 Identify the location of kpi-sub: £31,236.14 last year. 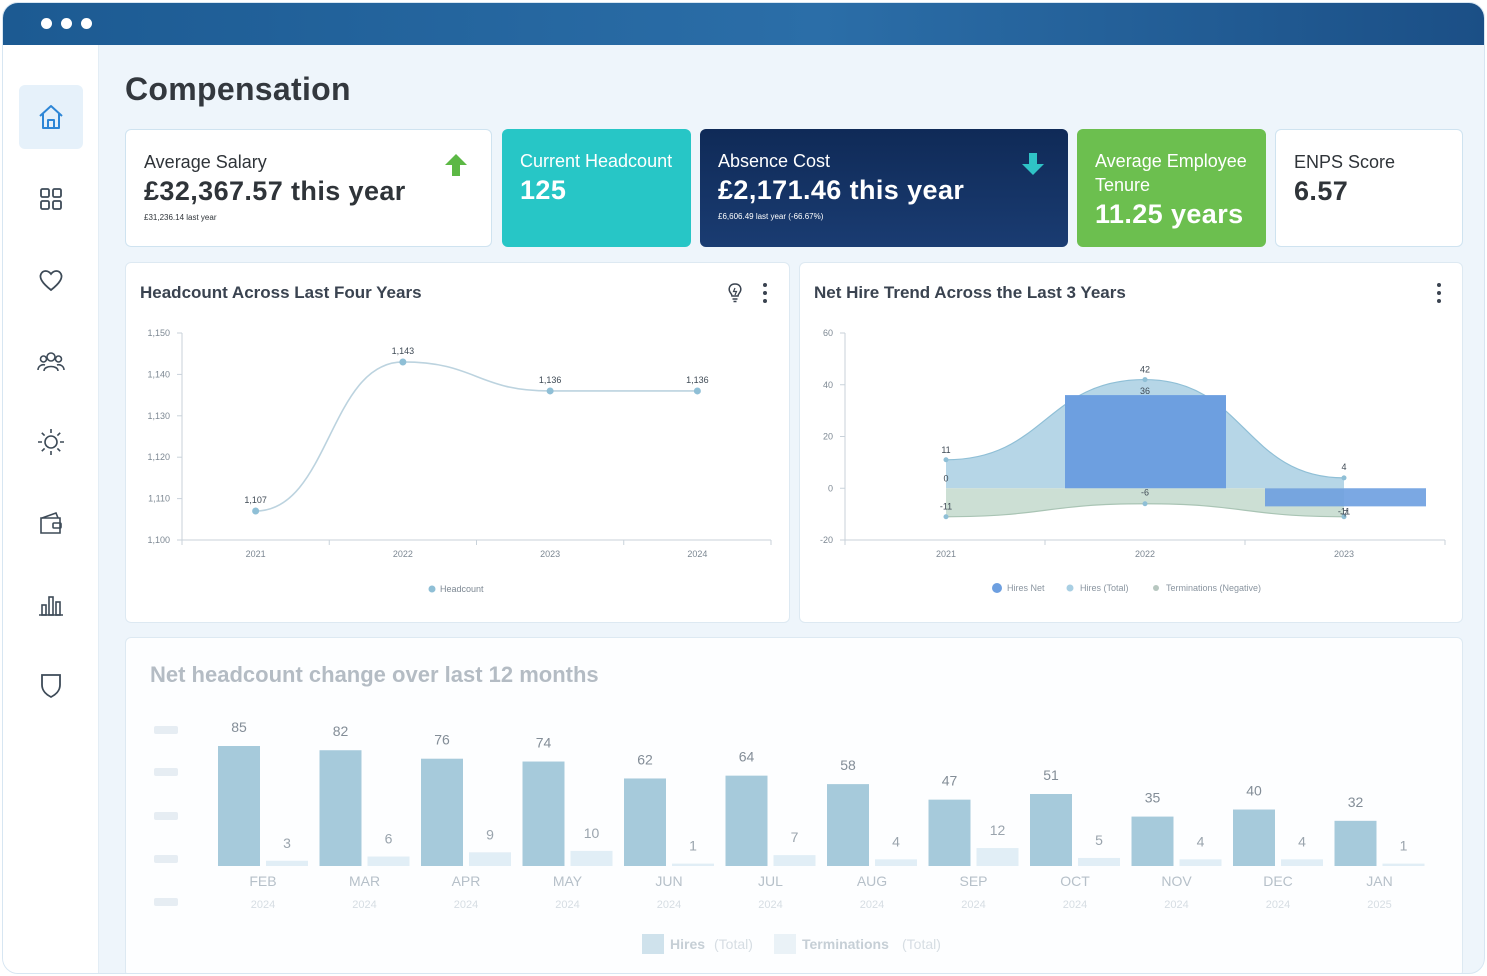
(180, 217).